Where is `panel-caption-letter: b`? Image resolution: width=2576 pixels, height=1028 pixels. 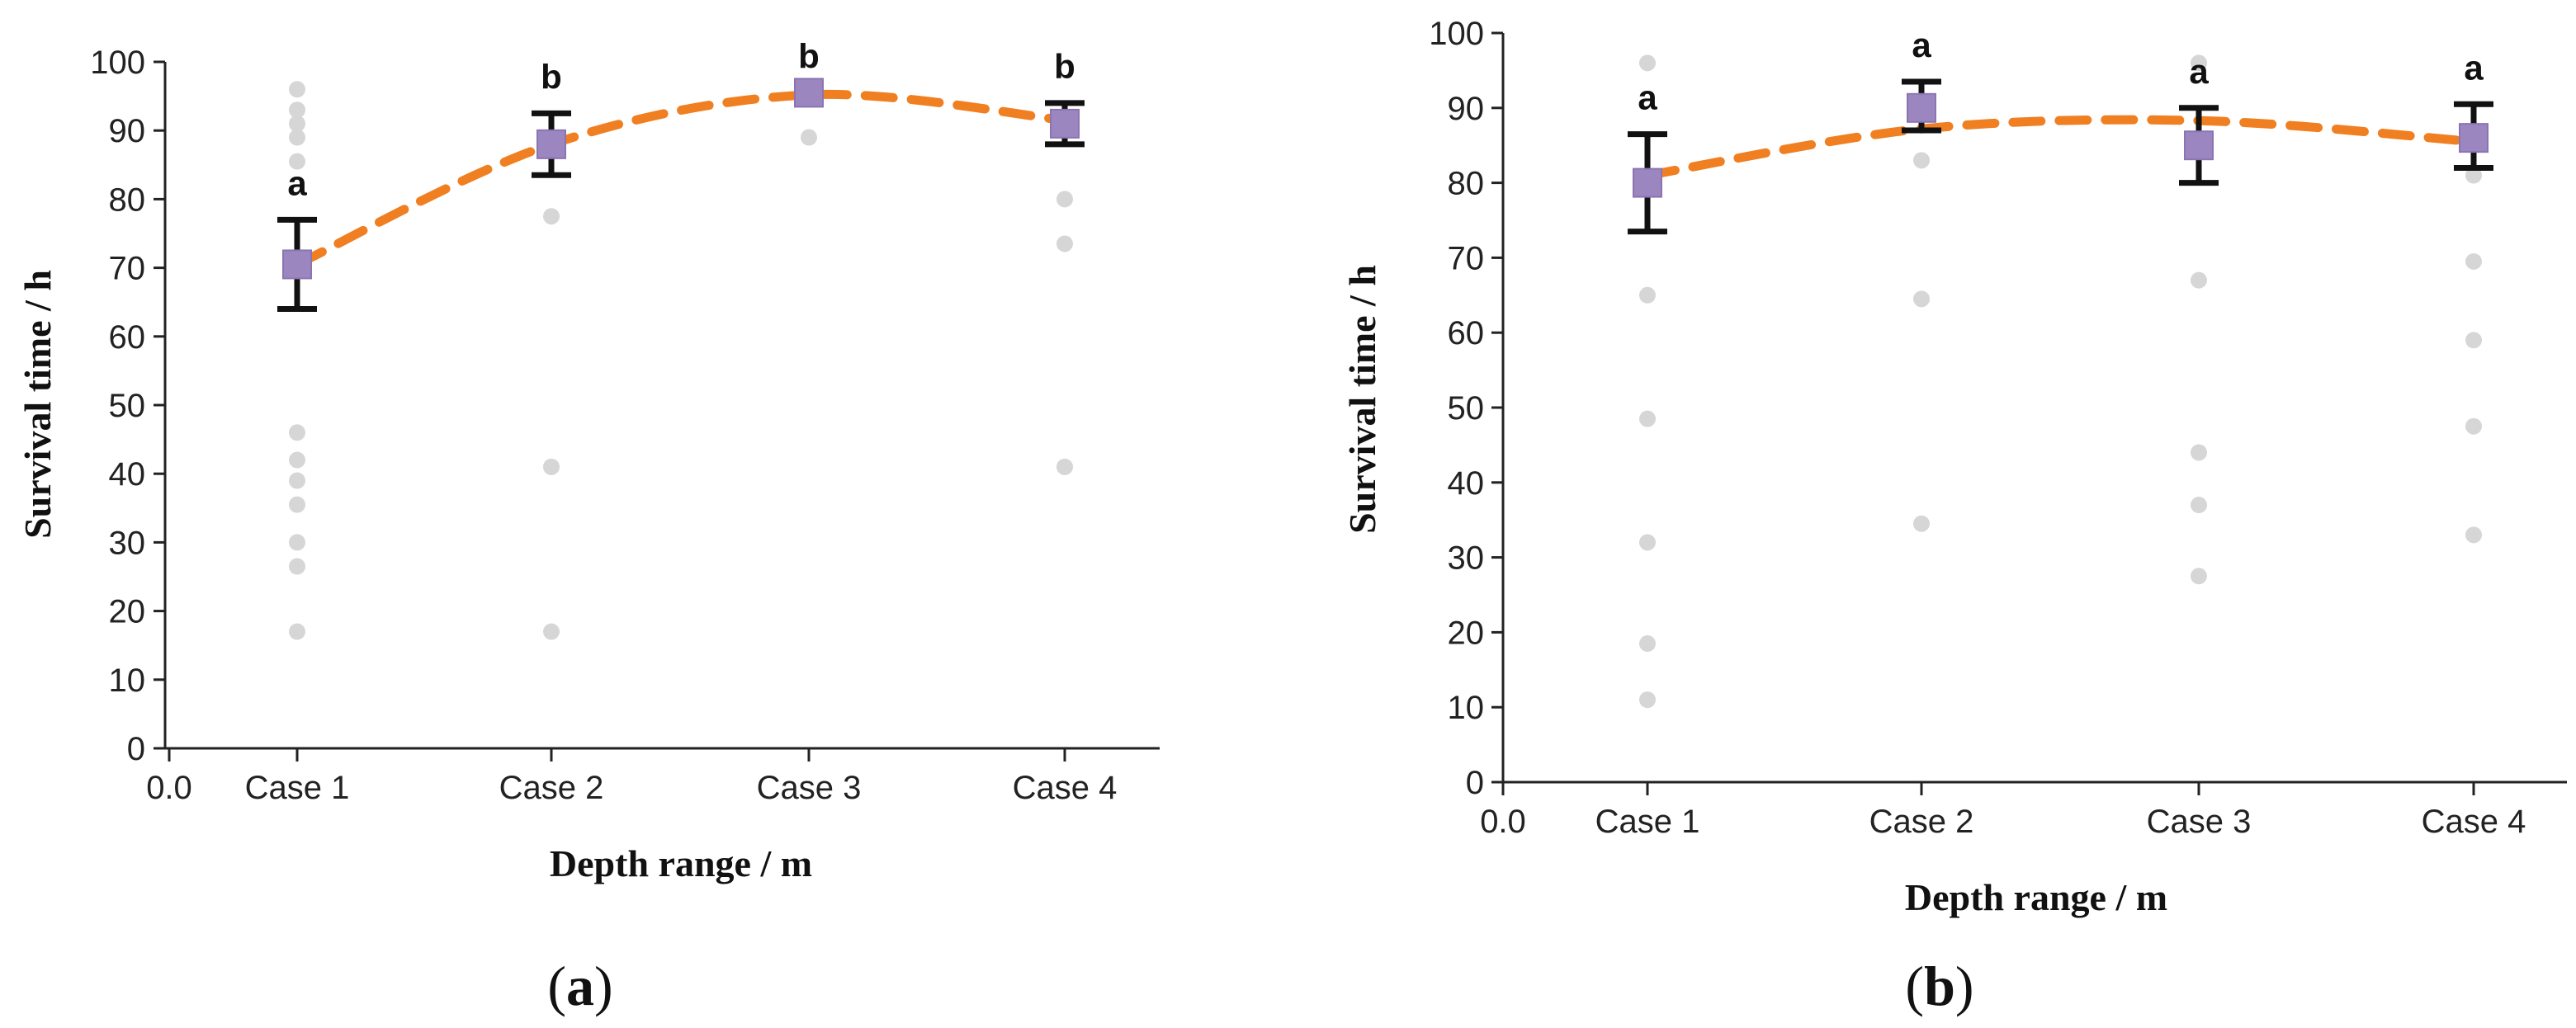
panel-caption-letter: b is located at coordinates (1939, 986).